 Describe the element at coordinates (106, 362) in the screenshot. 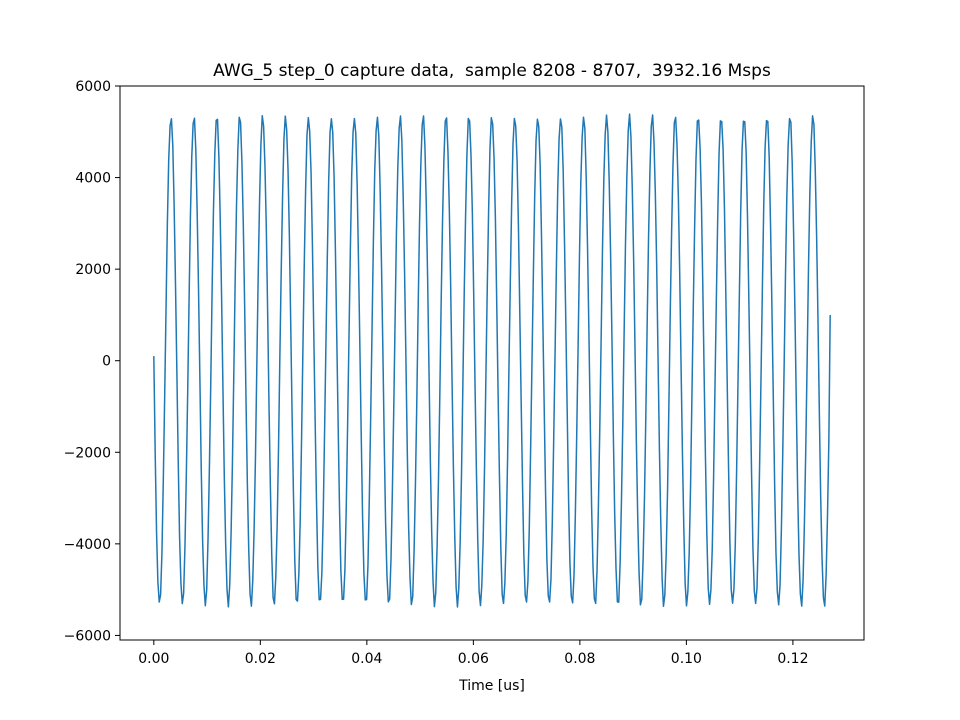

I see `y-tick-label: 0` at that location.